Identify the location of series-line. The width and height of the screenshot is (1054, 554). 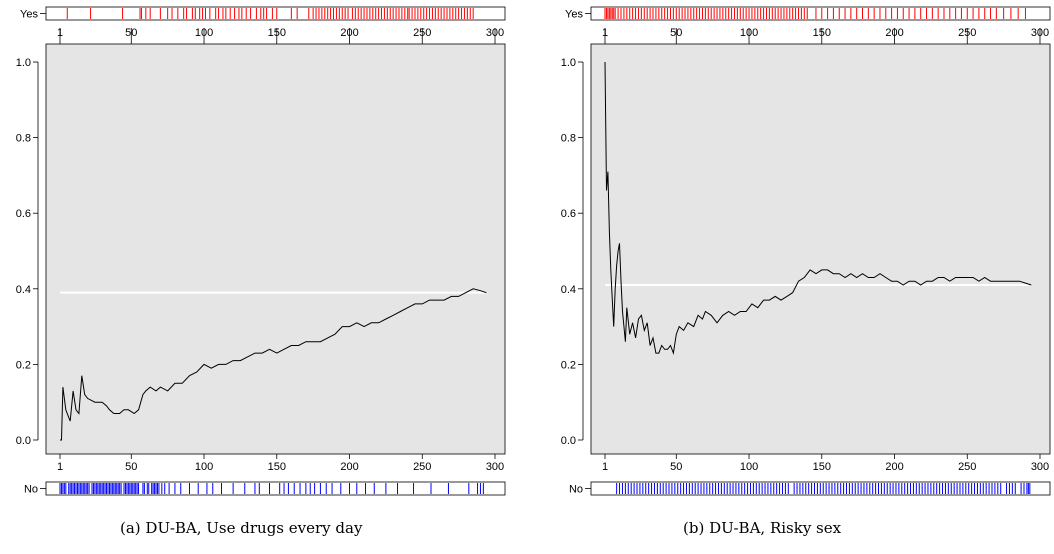
(273, 364).